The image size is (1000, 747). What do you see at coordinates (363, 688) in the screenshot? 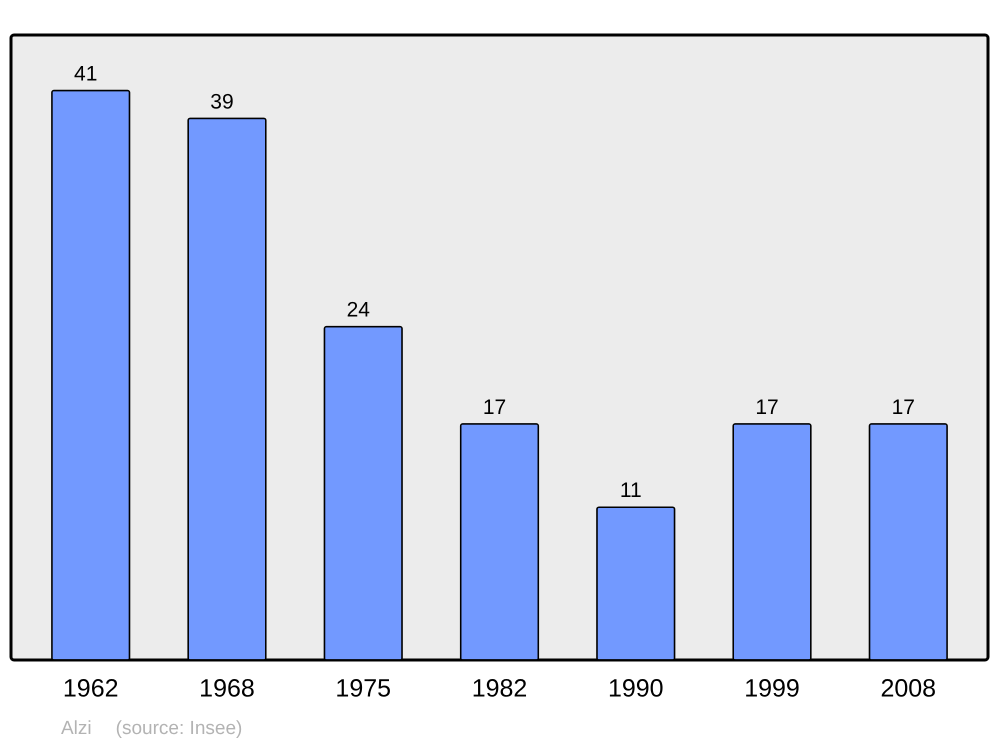
I see `x-tick-label: 1975` at bounding box center [363, 688].